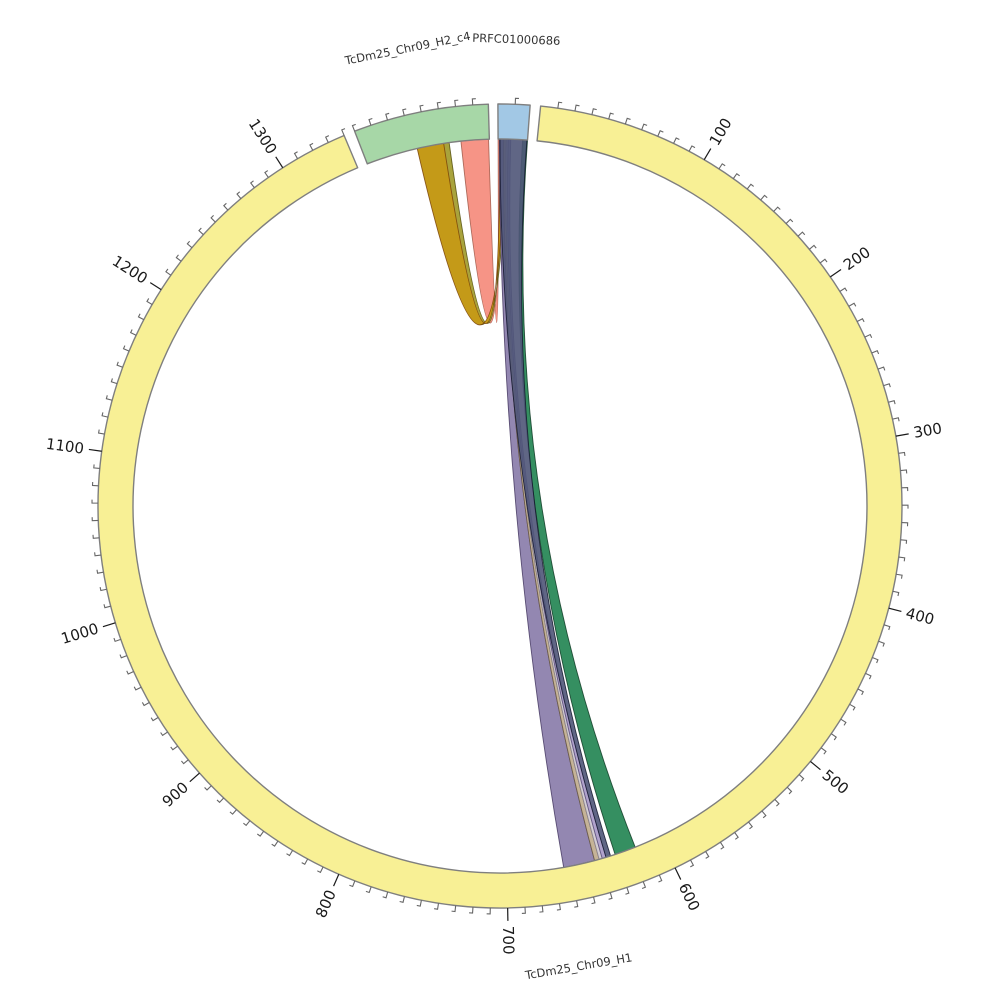 This screenshot has height=1000, width=1000. I want to click on tick-label-200: 200, so click(857, 258).